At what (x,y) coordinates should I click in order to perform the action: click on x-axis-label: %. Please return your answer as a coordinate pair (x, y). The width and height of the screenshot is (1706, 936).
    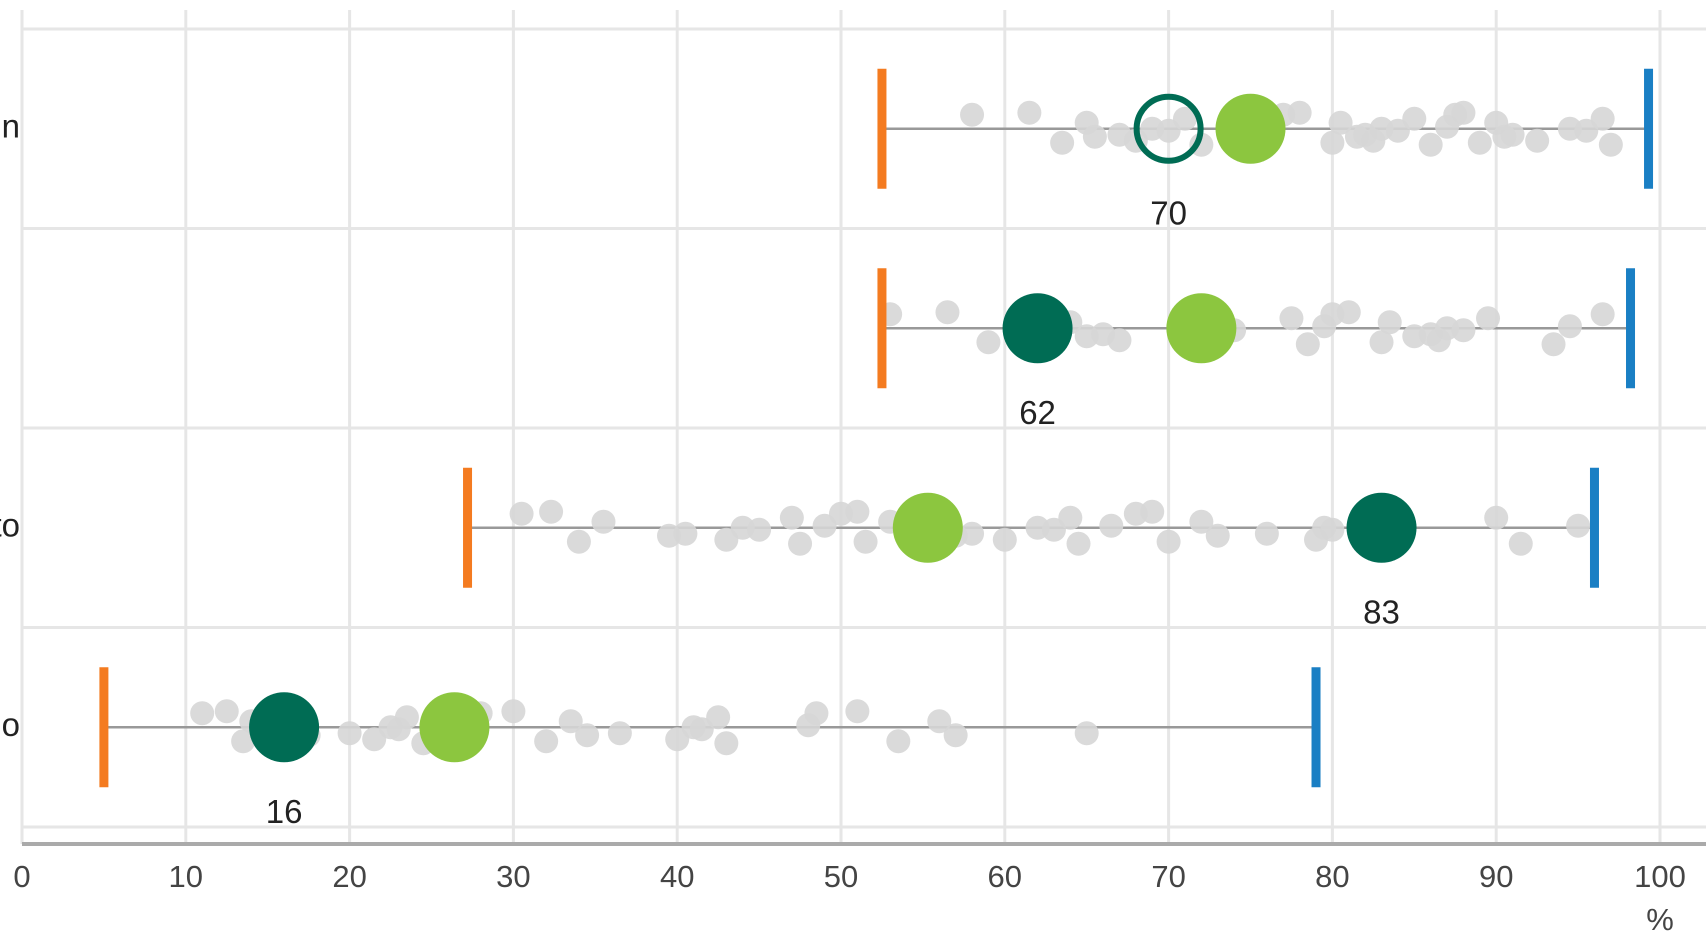
    Looking at the image, I should click on (1660, 919).